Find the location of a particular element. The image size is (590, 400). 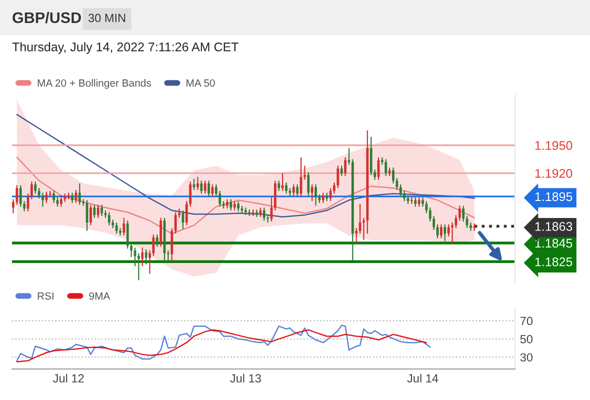

y-tick-label: 1.1950 is located at coordinates (553, 145).